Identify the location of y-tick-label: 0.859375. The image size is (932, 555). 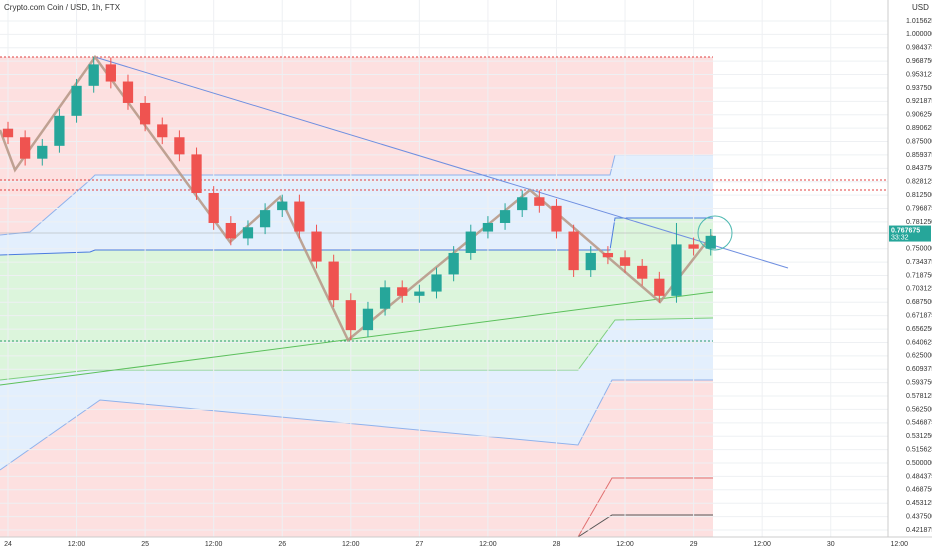
(919, 155).